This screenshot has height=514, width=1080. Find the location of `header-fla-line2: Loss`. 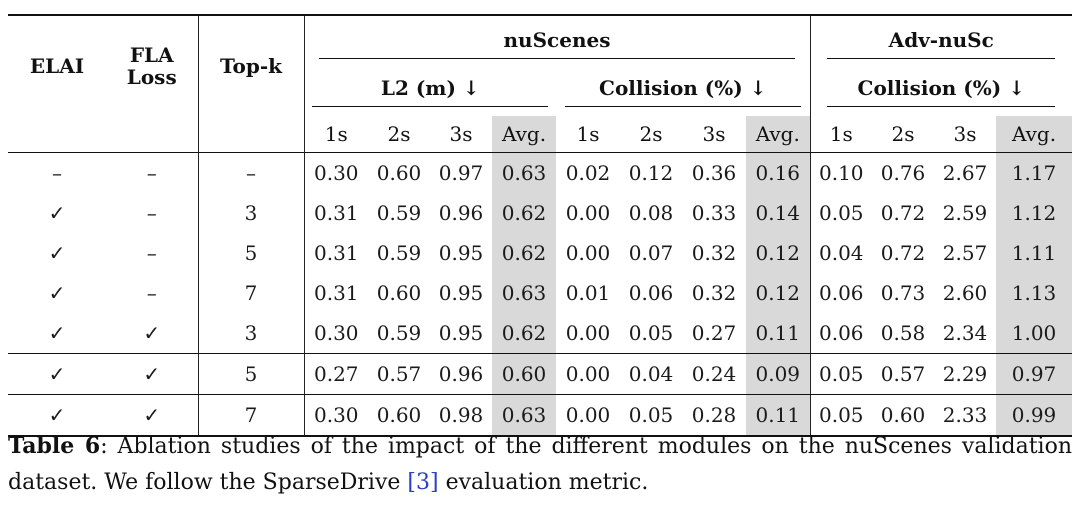

header-fla-line2: Loss is located at coordinates (151, 77).